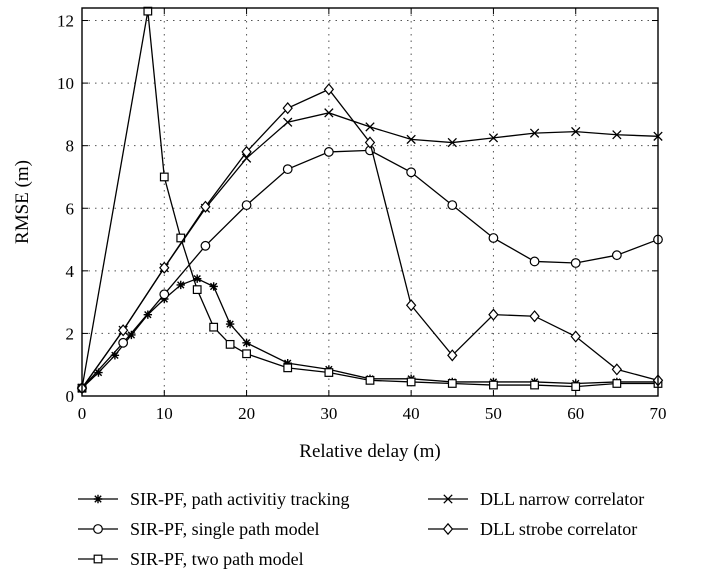  Describe the element at coordinates (658, 413) in the screenshot. I see `x-tick-label: 70` at that location.